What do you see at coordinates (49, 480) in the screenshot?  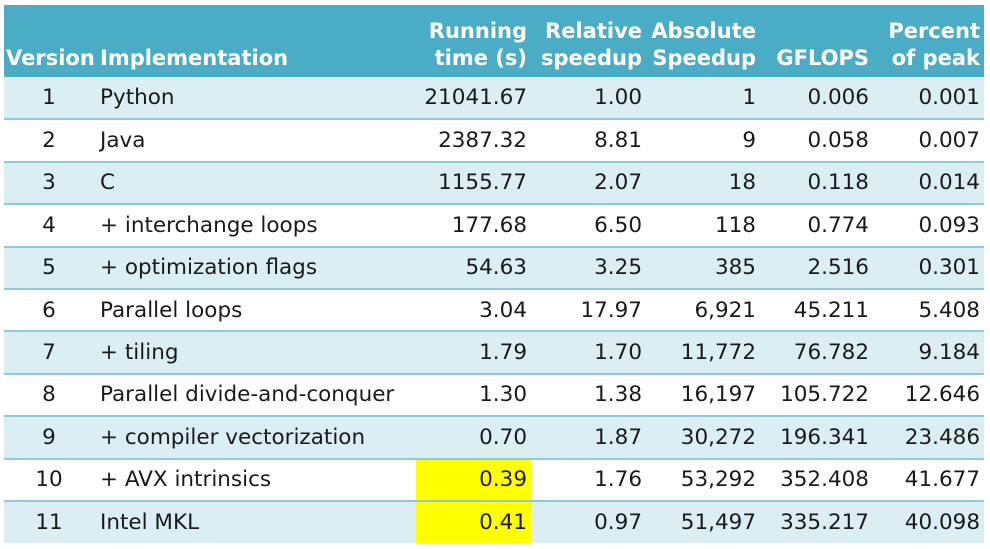 I see `cell-version: 10` at bounding box center [49, 480].